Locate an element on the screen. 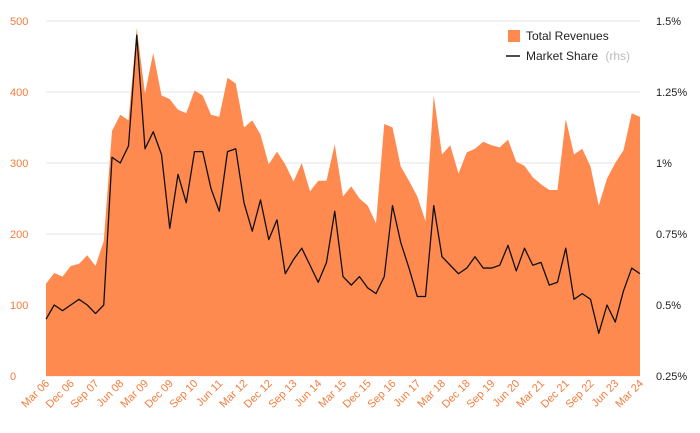  right-tick-label: 1% is located at coordinates (664, 164).